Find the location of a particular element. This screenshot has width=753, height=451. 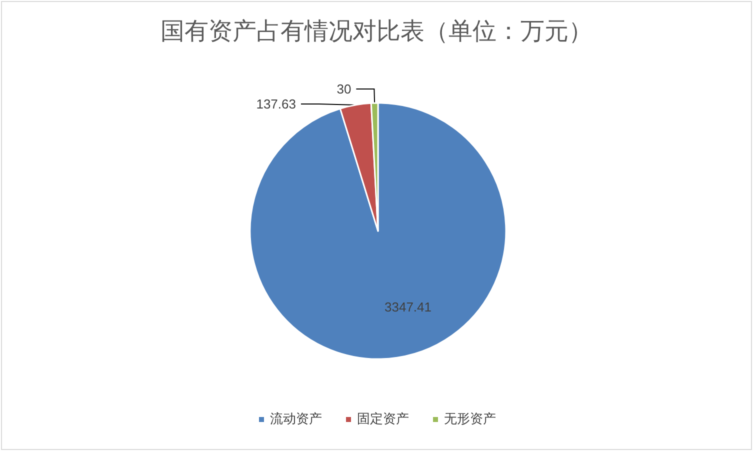

legend-label: 固定资产 is located at coordinates (383, 419).